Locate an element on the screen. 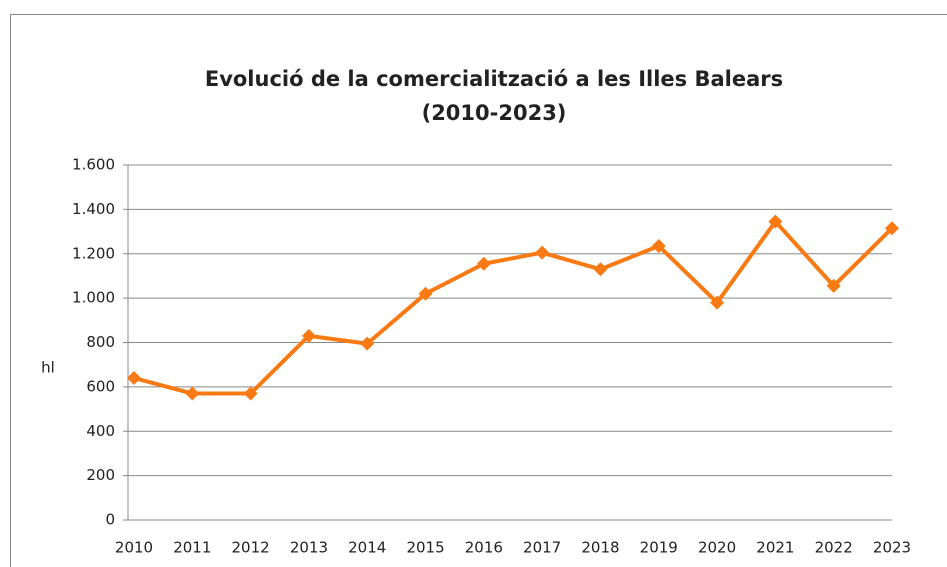 The height and width of the screenshot is (567, 947). x-tick-label: 2014 is located at coordinates (367, 548).